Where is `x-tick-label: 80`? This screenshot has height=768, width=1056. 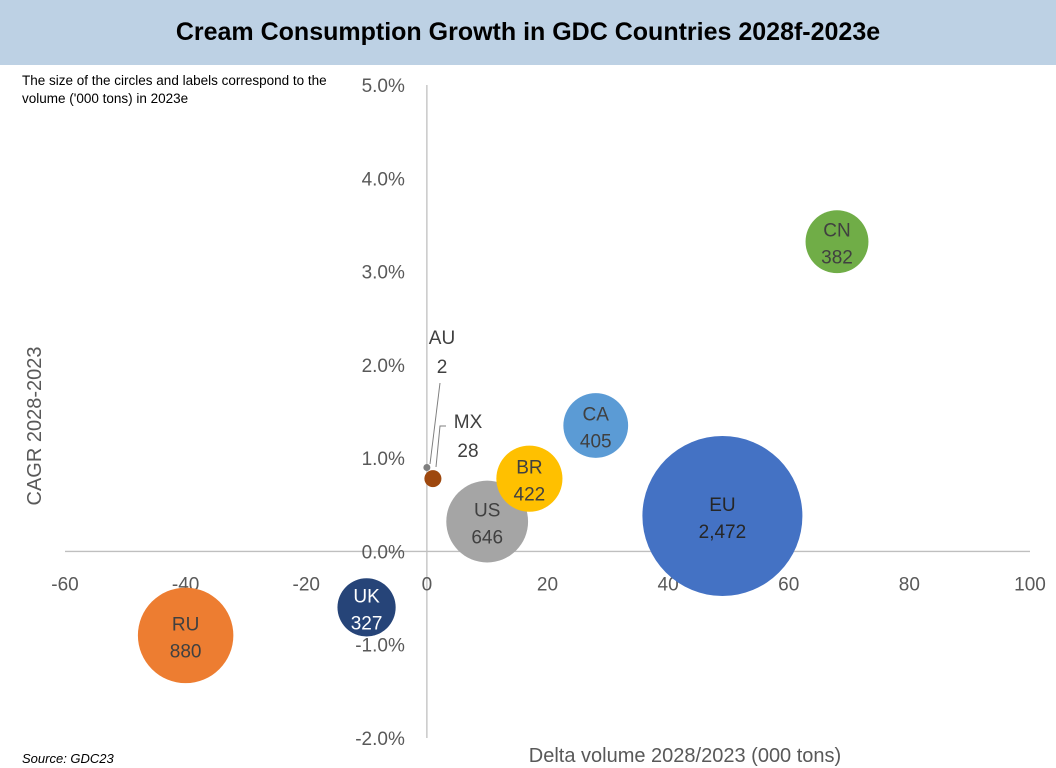 x-tick-label: 80 is located at coordinates (909, 584).